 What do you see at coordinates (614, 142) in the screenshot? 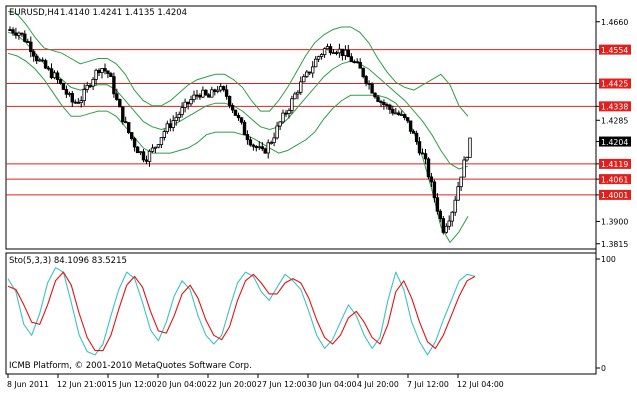
I see `price-tick-label: 1.4204` at bounding box center [614, 142].